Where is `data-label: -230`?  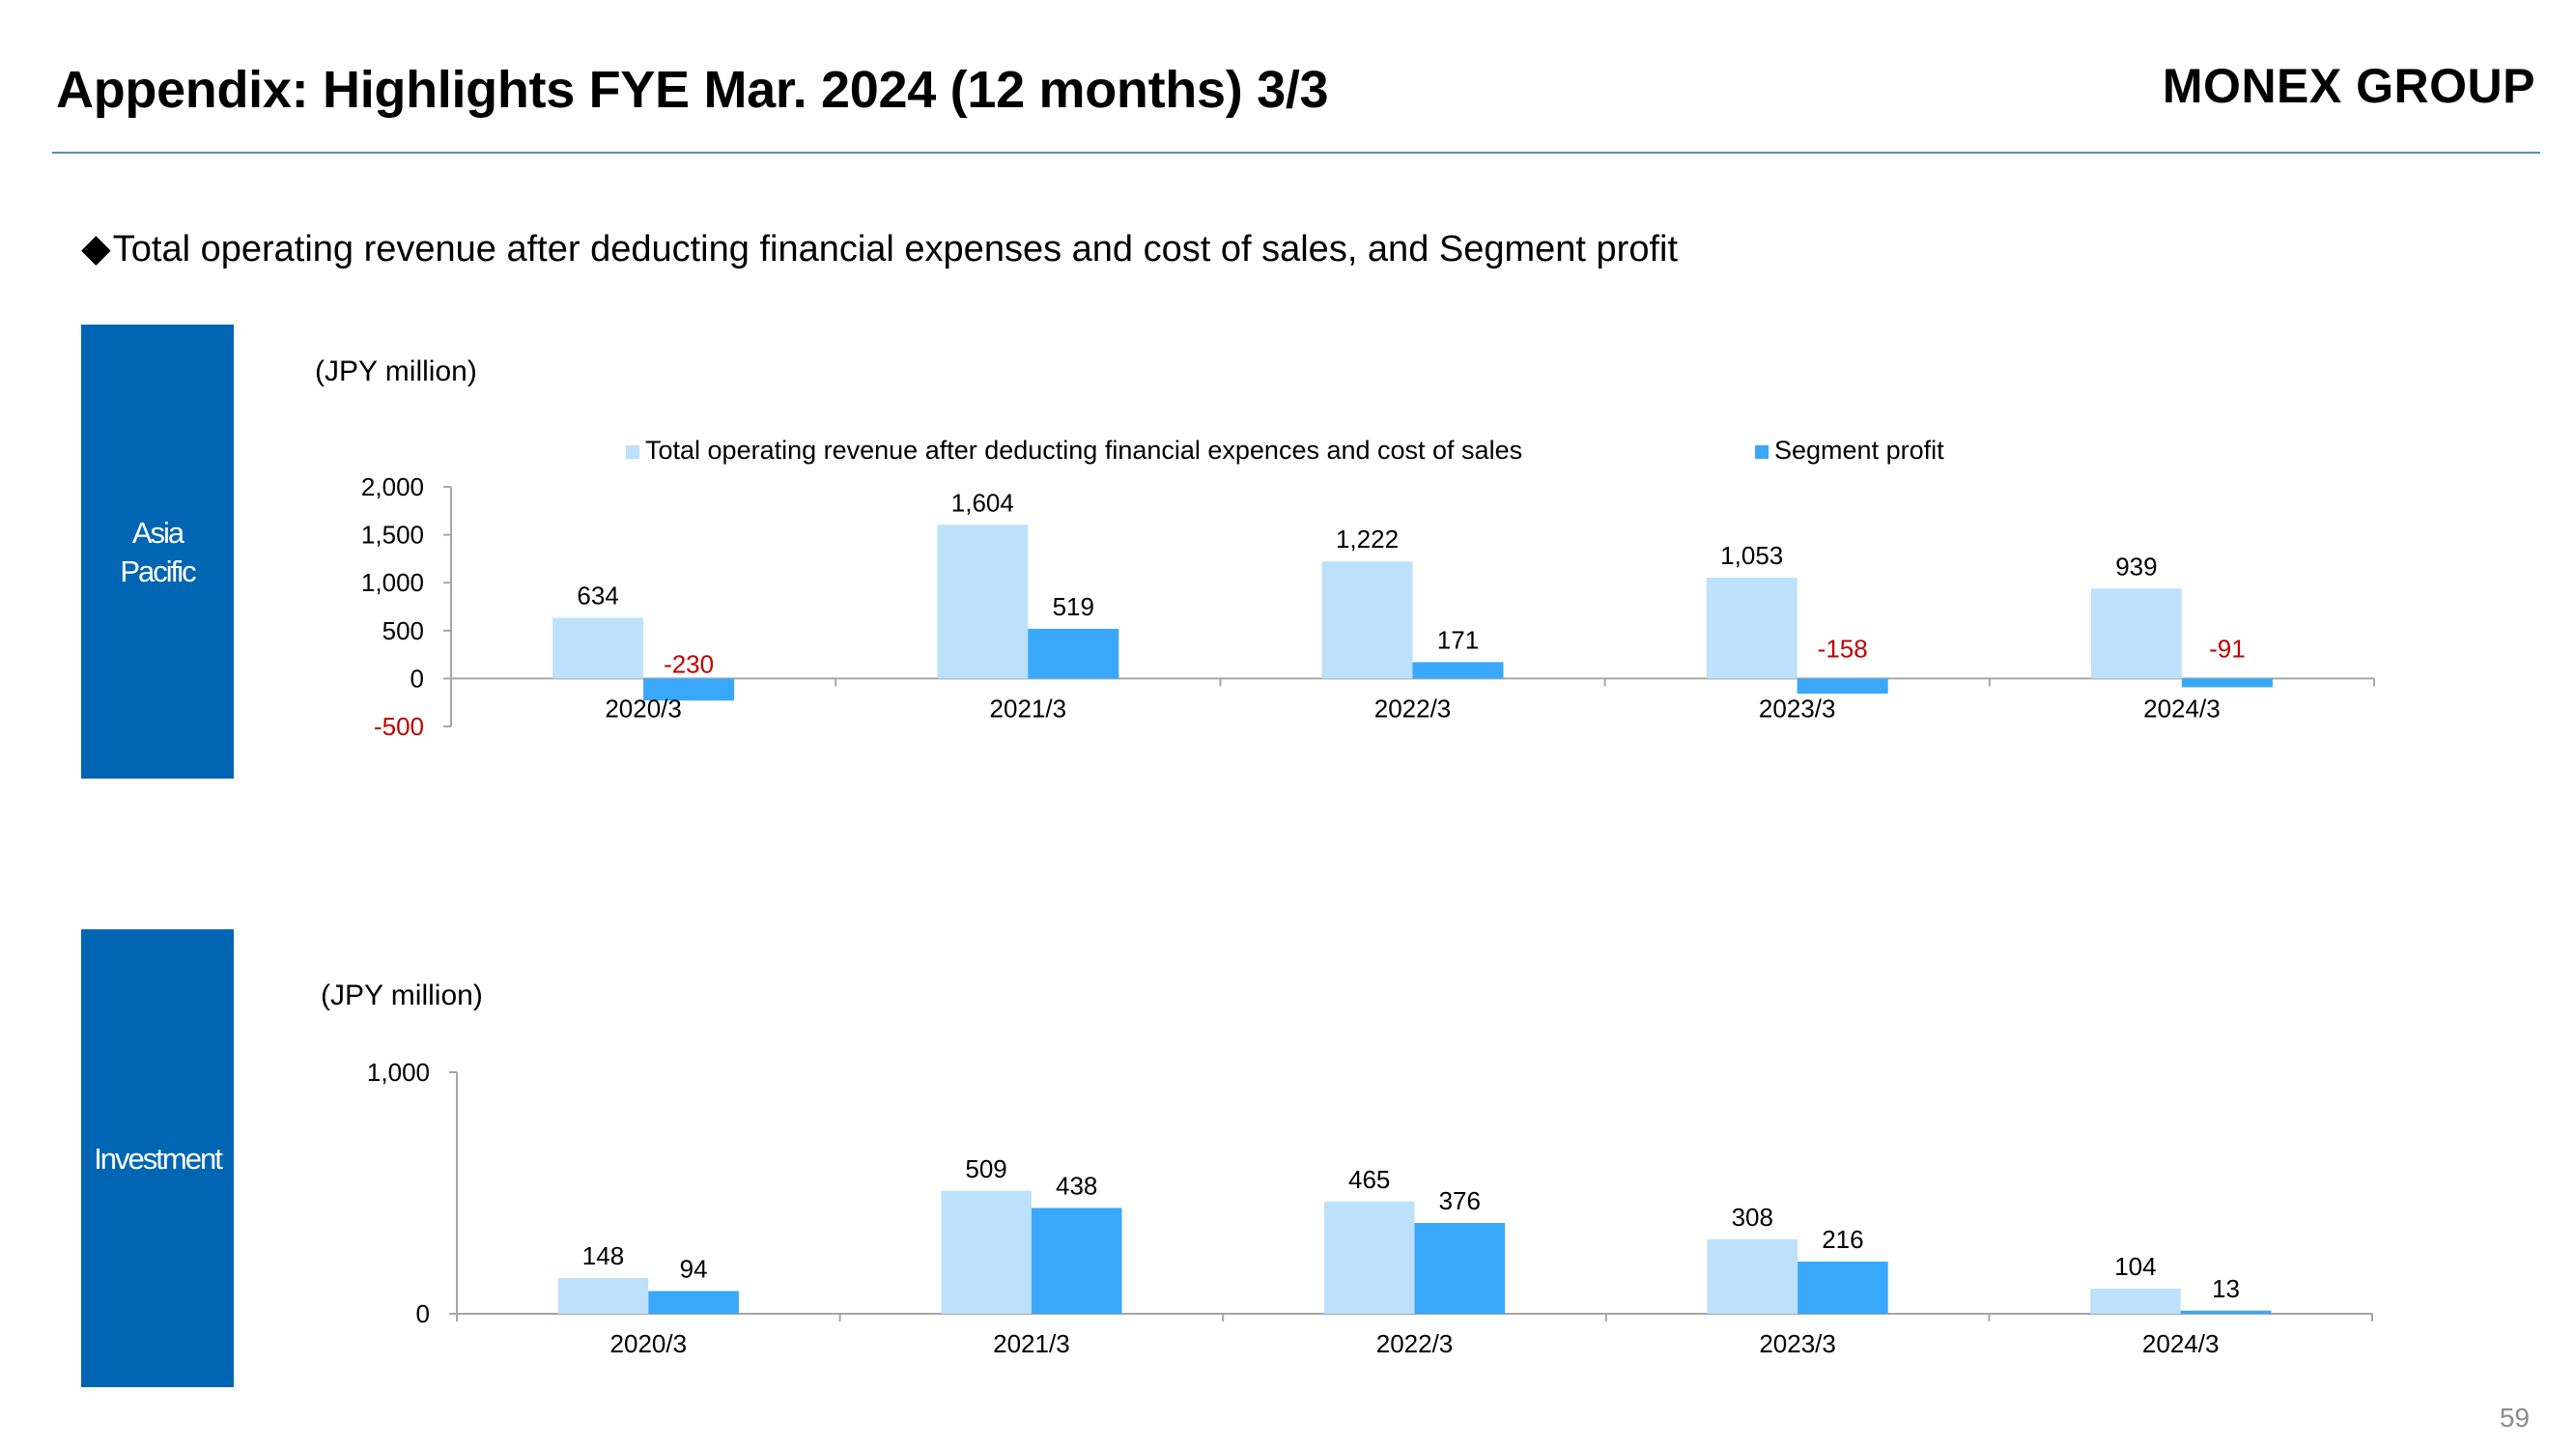
data-label: -230 is located at coordinates (689, 663).